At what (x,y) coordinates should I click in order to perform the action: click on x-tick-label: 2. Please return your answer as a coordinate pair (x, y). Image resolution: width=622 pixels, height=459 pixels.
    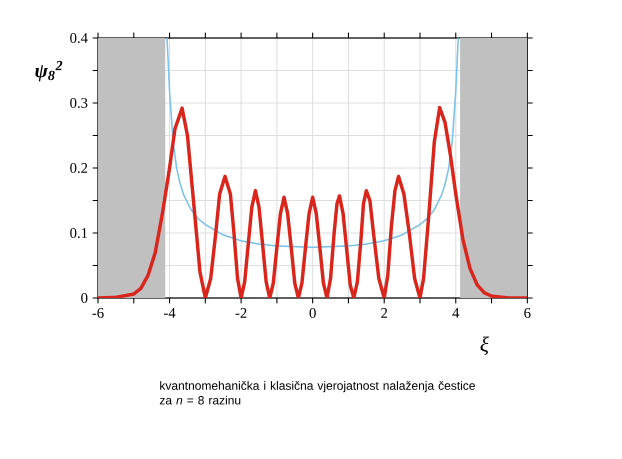
    Looking at the image, I should click on (384, 313).